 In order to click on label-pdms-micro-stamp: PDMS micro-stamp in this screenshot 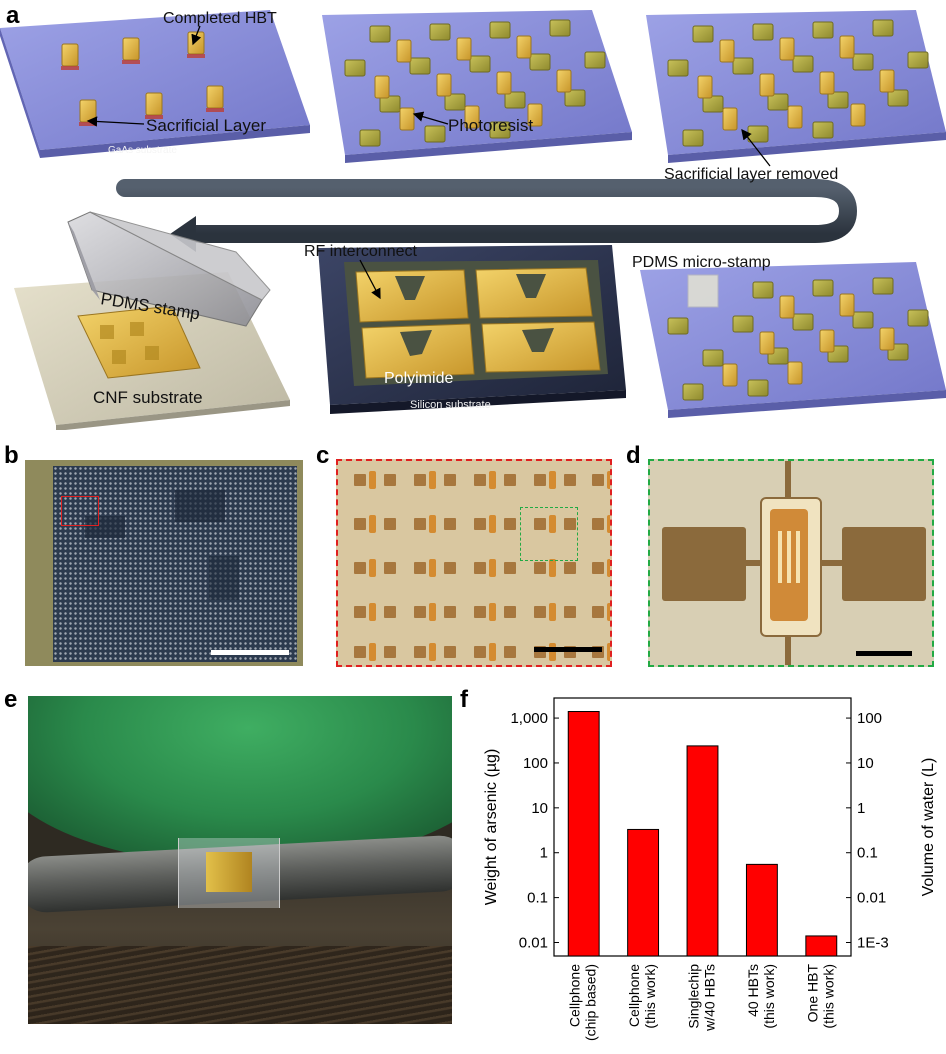, I will do `click(701, 262)`.